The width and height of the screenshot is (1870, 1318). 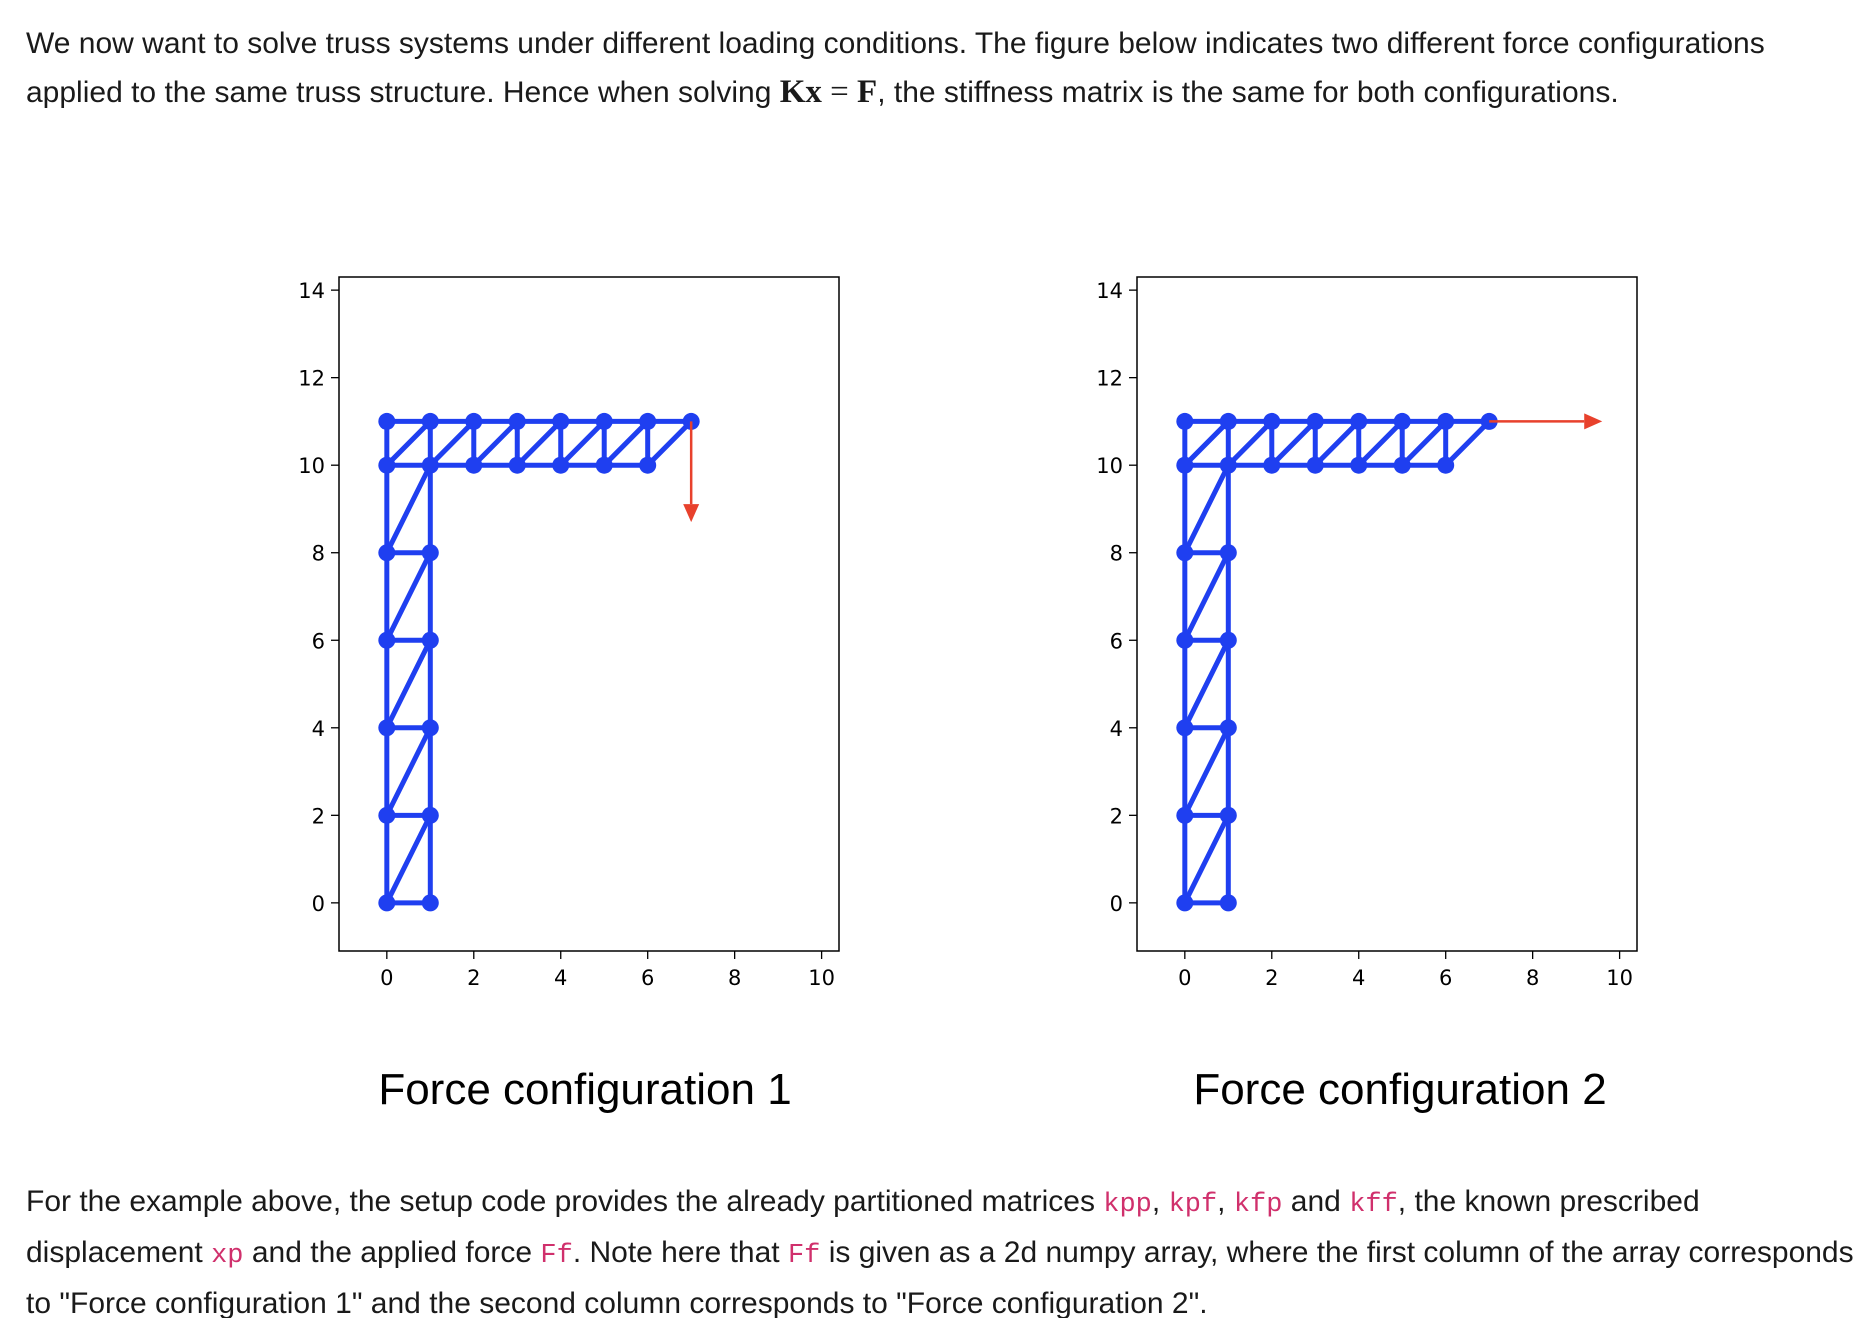 What do you see at coordinates (1399, 1089) in the screenshot?
I see `figure-caption: Force configuration 2` at bounding box center [1399, 1089].